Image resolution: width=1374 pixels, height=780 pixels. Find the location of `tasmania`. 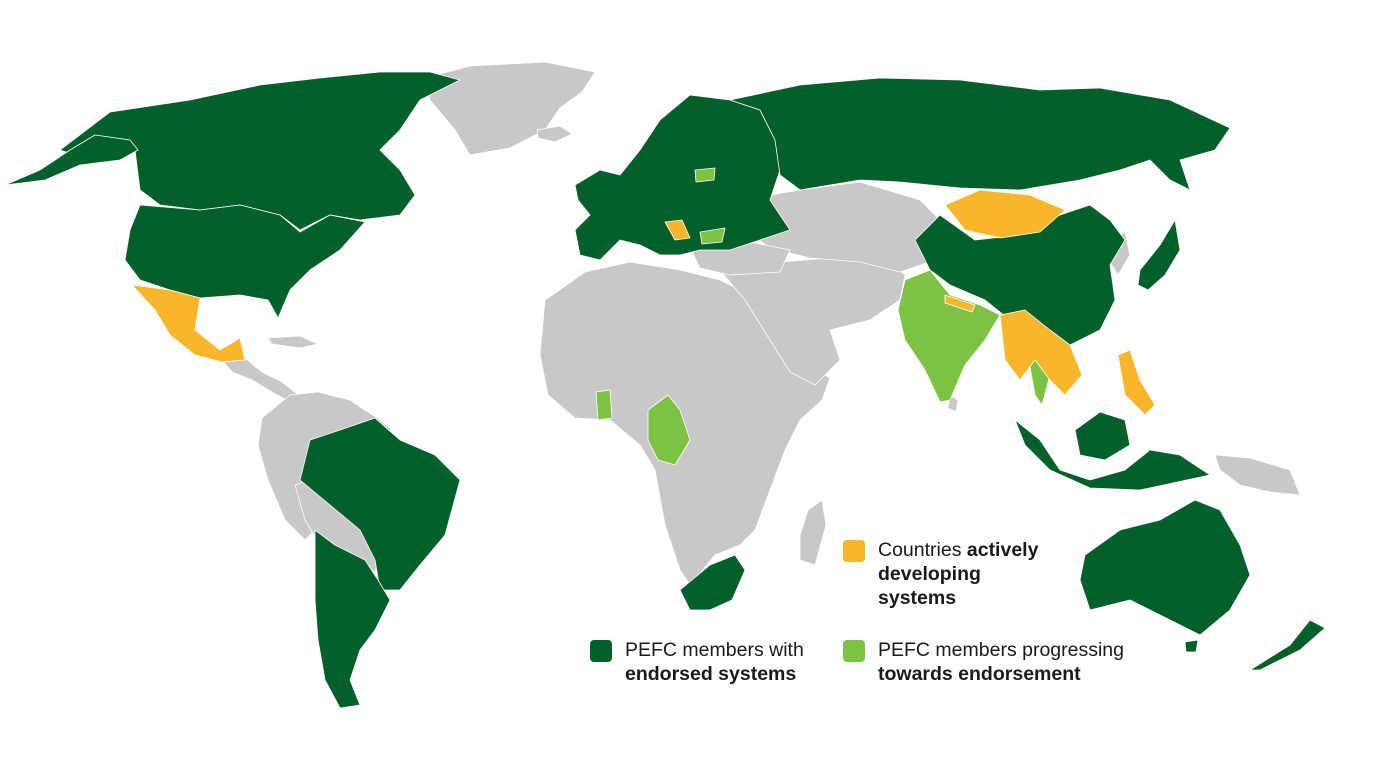

tasmania is located at coordinates (1191, 646).